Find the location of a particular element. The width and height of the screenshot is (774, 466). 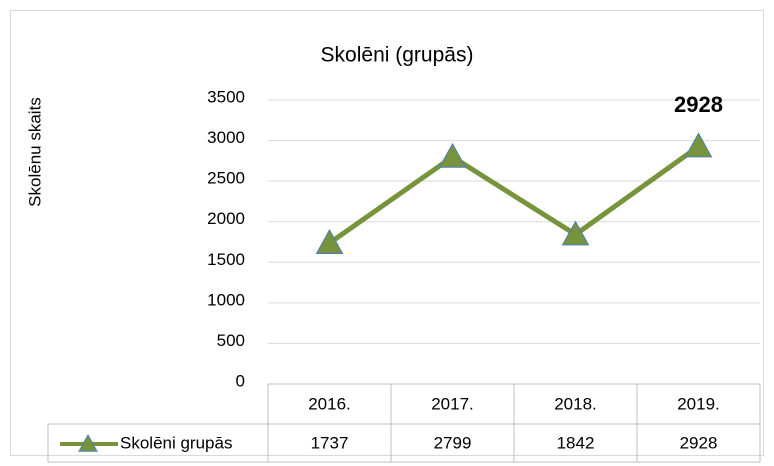

x-tick-label: 2018. is located at coordinates (575, 403).